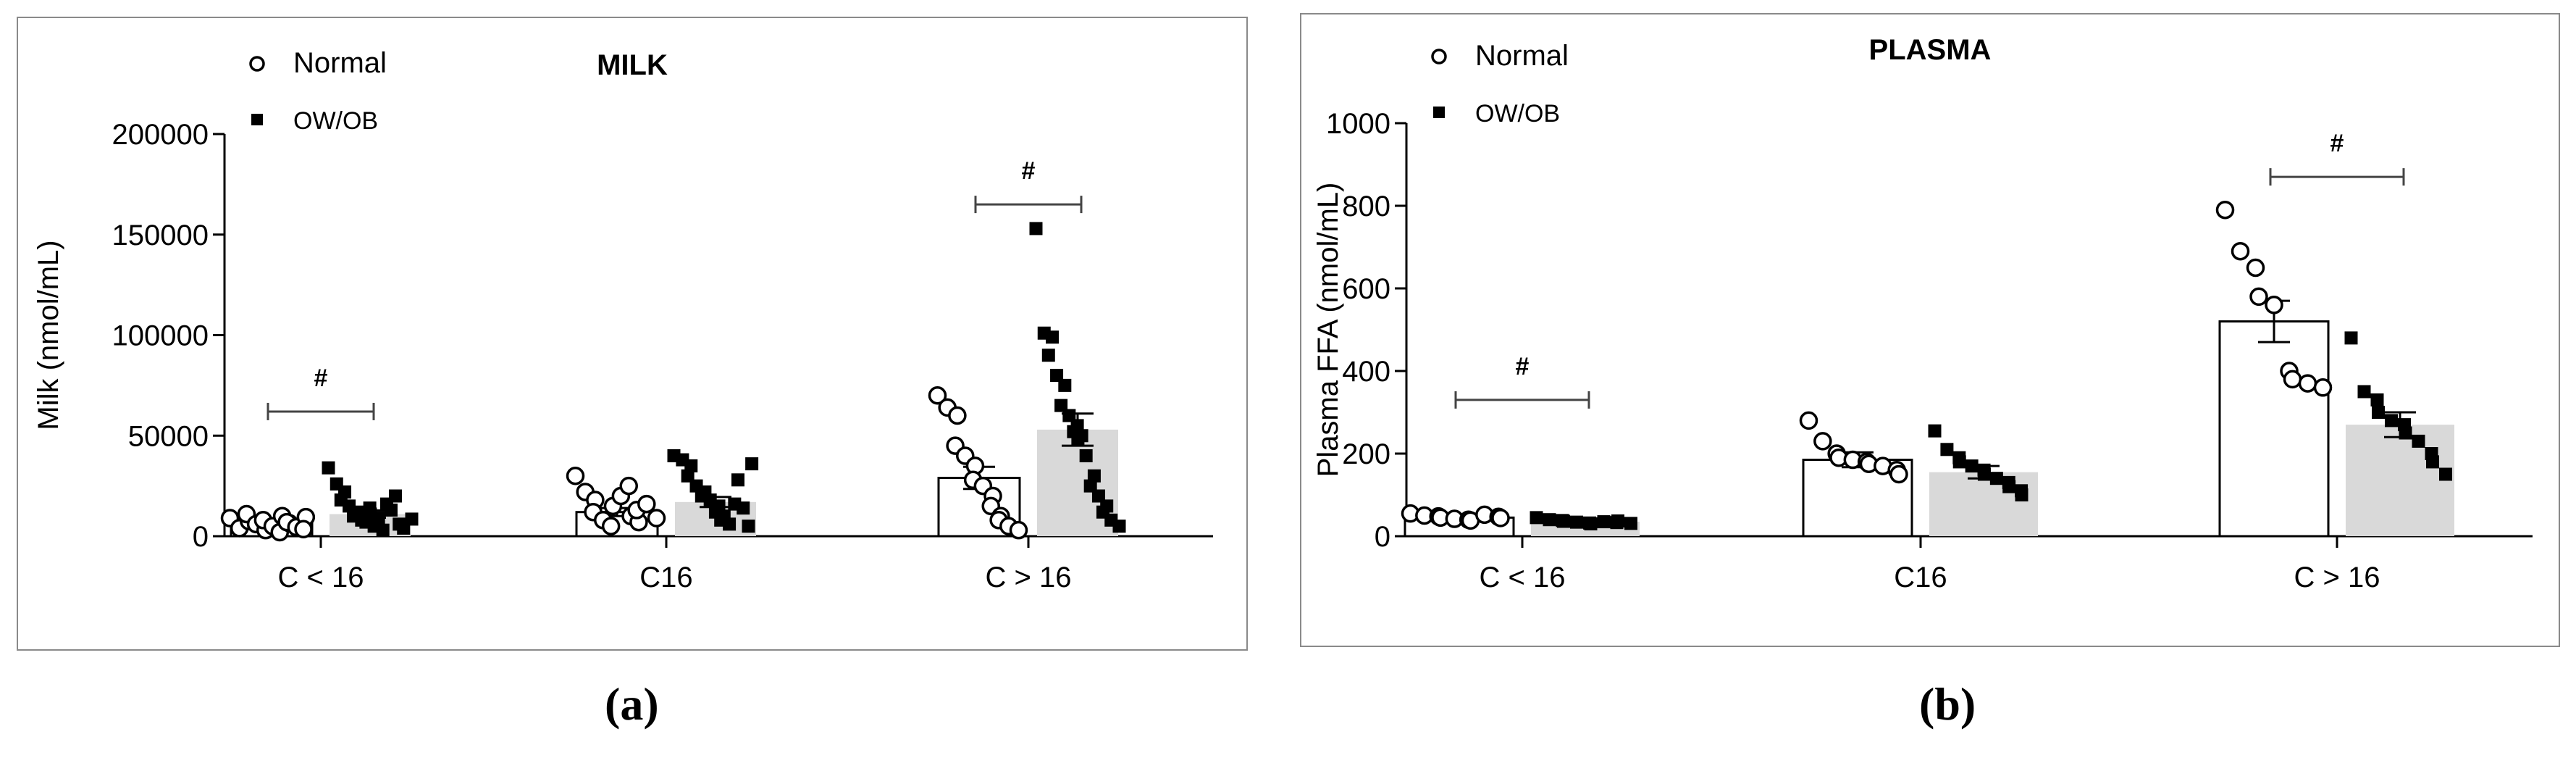  Describe the element at coordinates (1366, 454) in the screenshot. I see `y-tick-label: 200` at that location.